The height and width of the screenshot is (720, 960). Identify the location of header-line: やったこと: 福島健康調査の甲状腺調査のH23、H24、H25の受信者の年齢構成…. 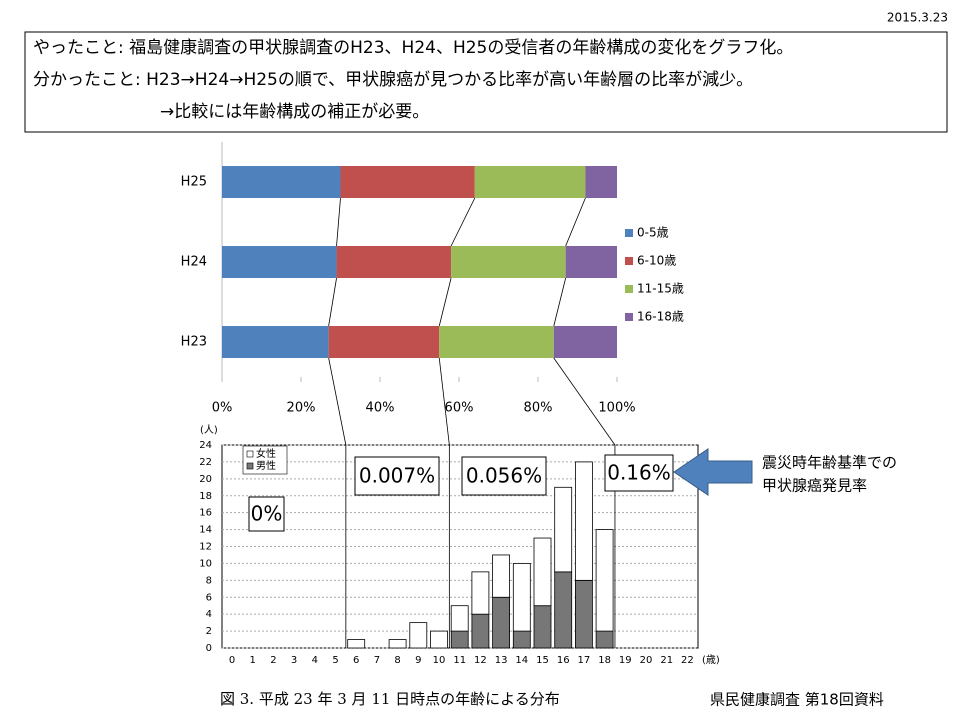
(413, 48).